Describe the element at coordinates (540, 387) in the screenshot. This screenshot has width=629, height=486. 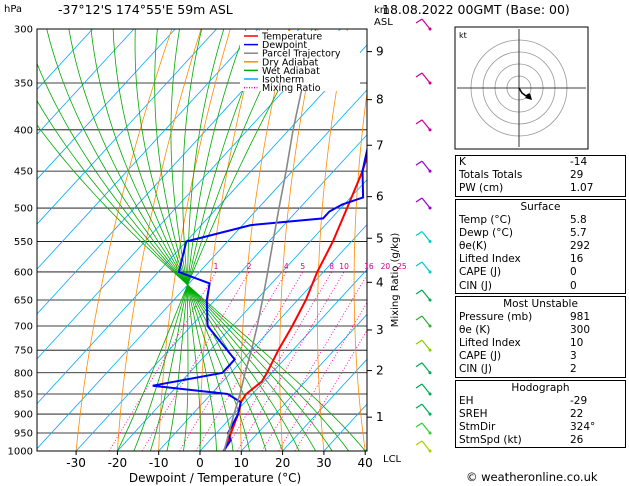
I see `hodograph-title: Hodograph` at that location.